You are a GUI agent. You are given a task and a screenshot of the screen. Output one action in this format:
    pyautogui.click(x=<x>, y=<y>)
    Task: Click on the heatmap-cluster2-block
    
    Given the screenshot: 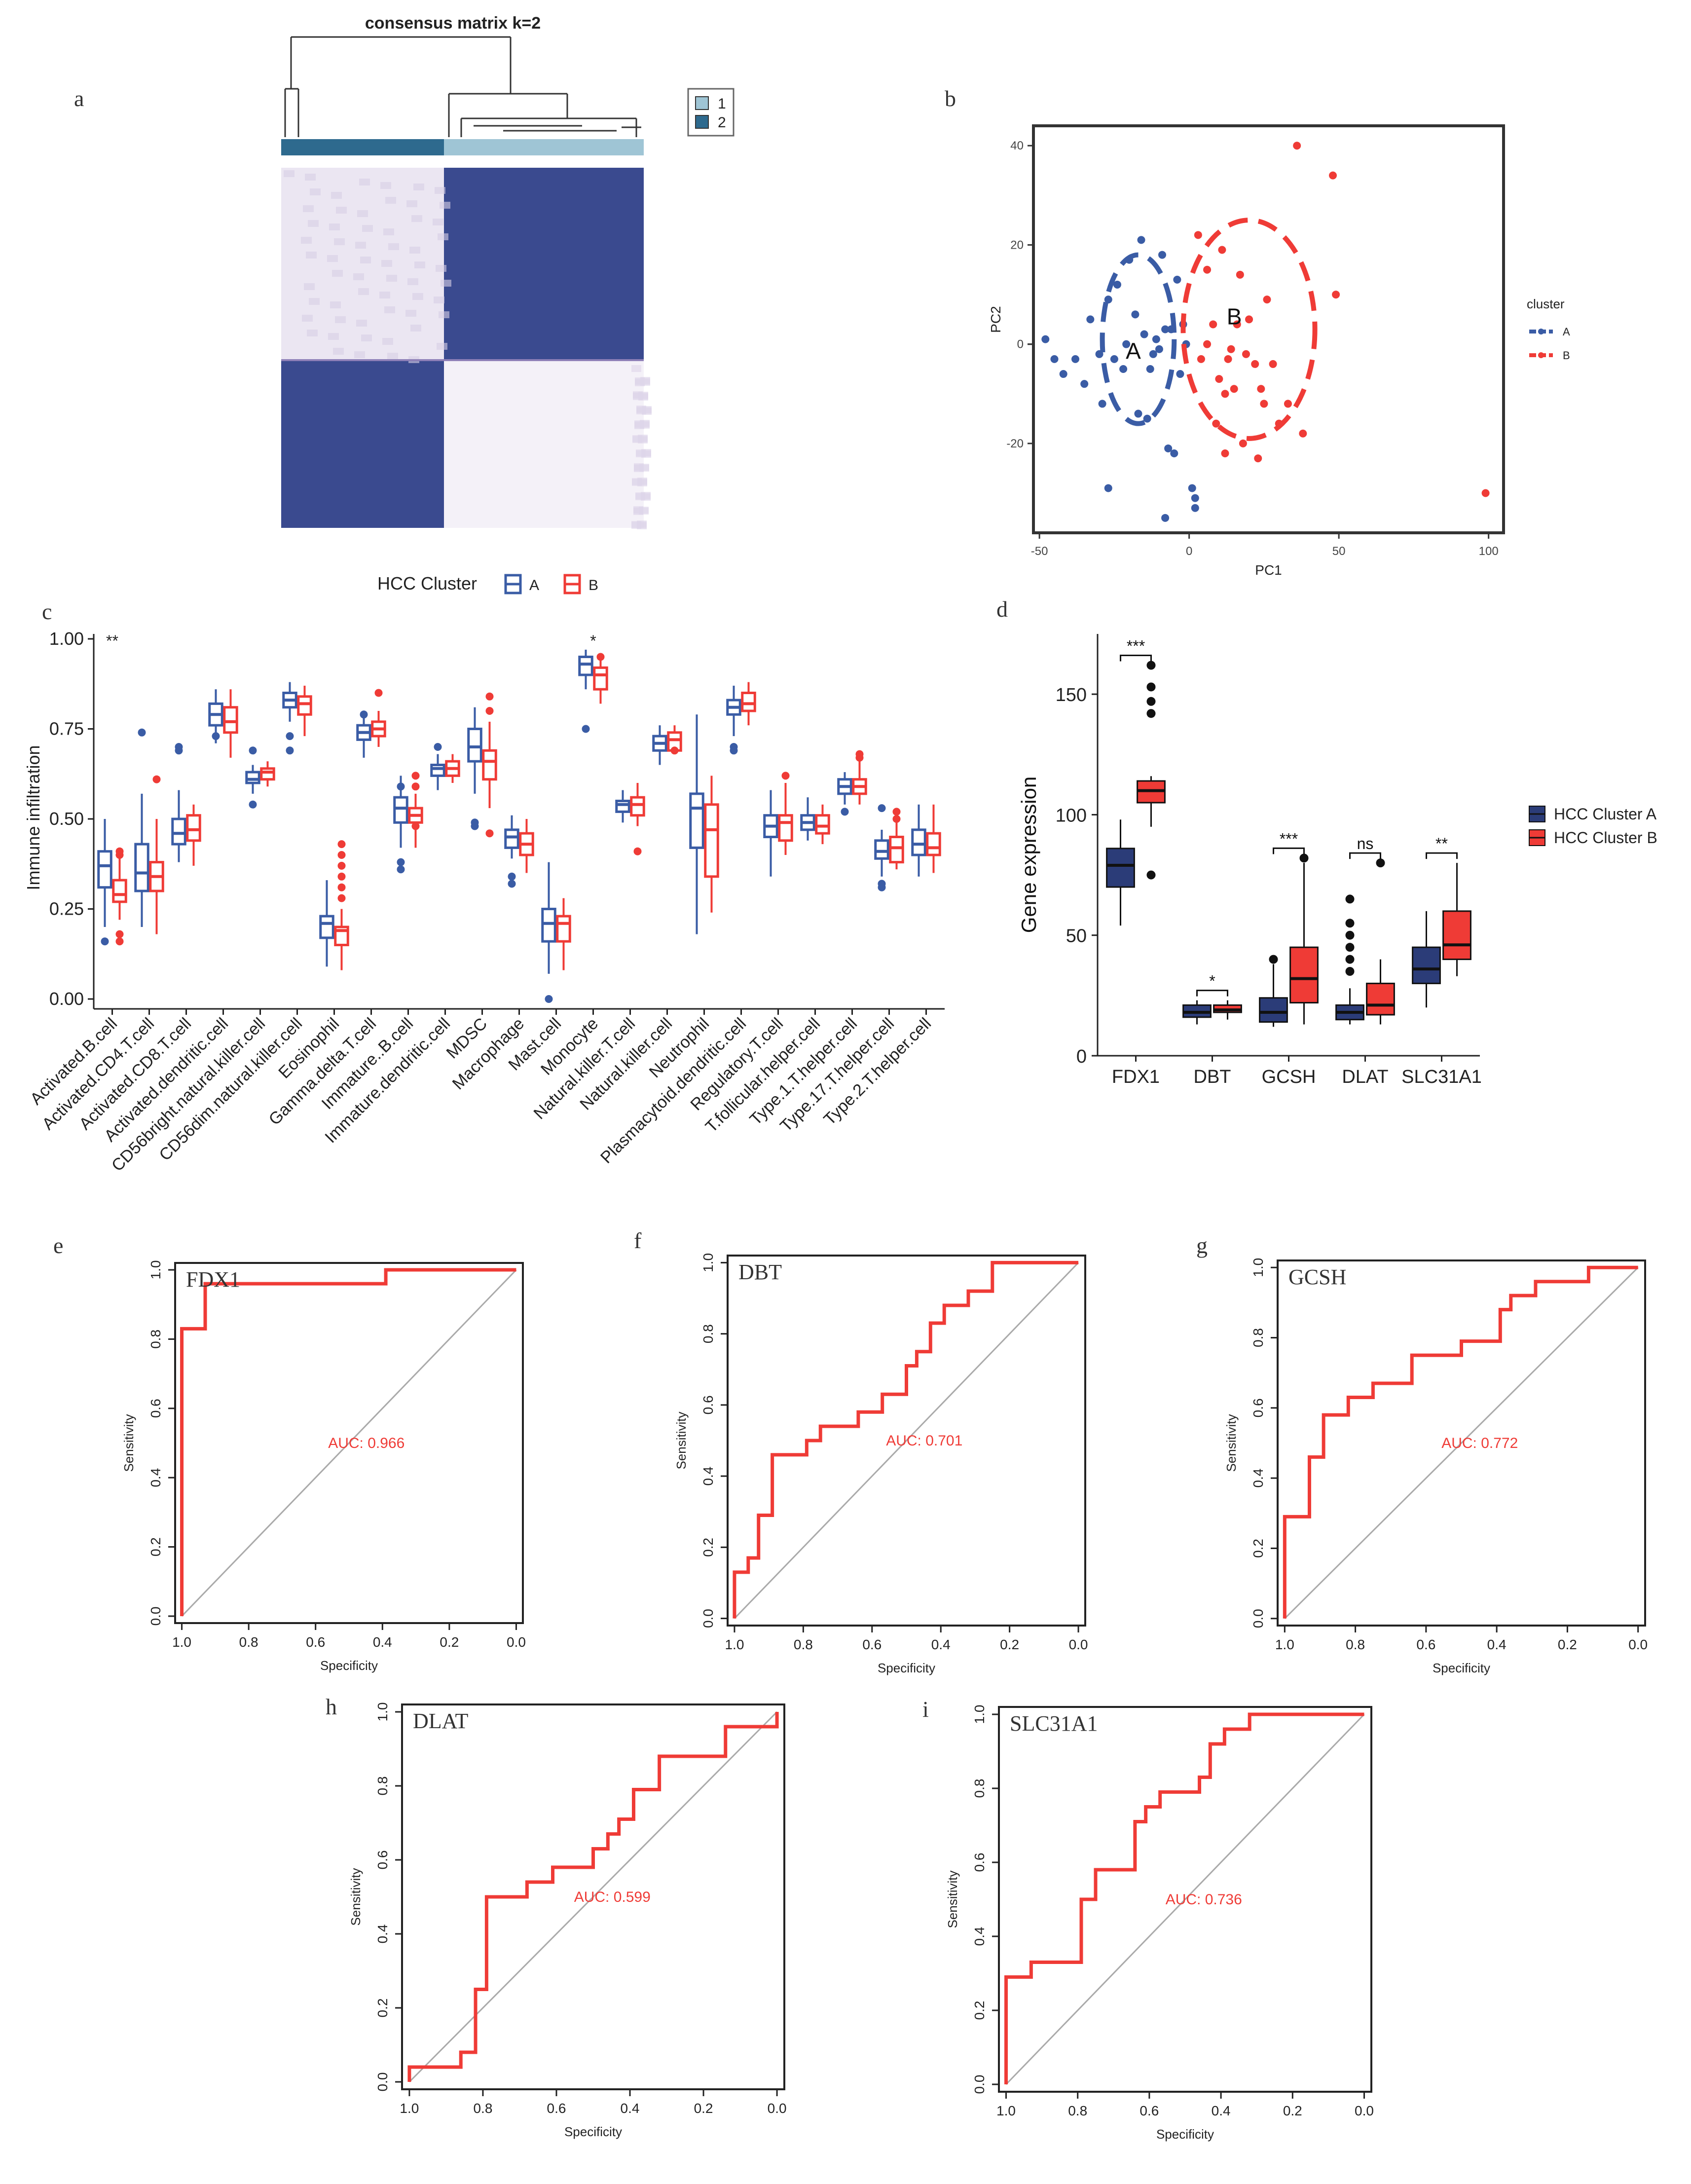 What is the action you would take?
    pyautogui.click(x=362, y=444)
    